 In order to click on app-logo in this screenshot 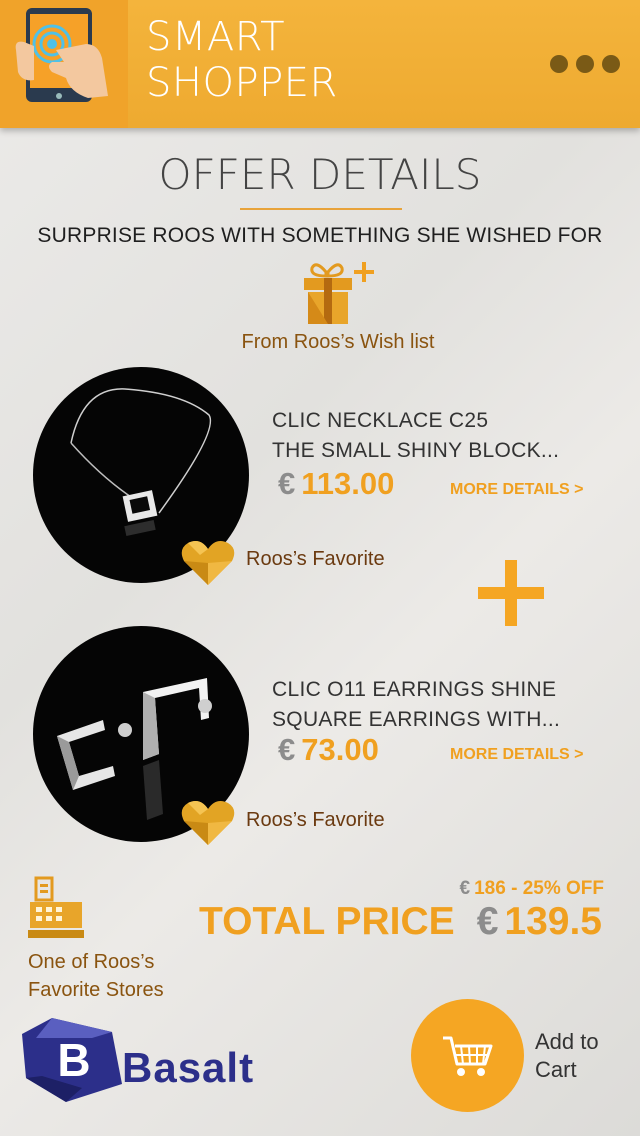, I will do `click(64, 64)`.